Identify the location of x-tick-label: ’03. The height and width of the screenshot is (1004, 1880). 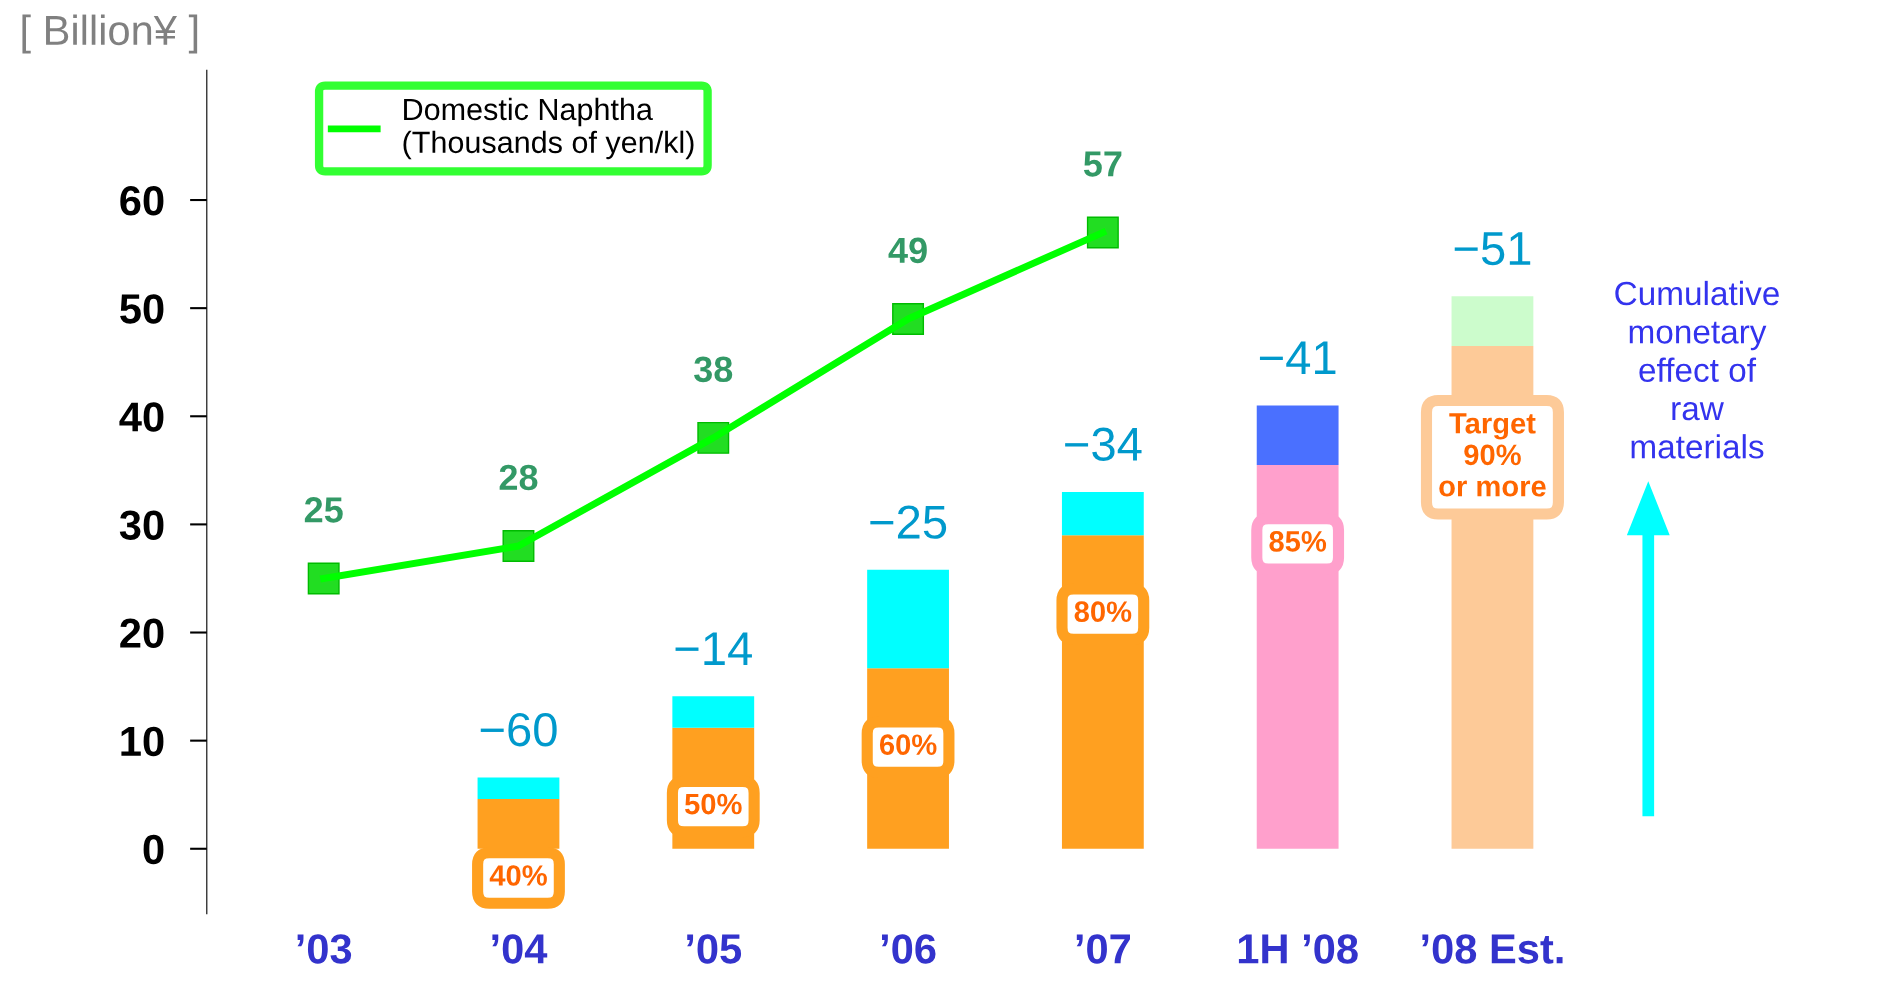
(324, 949).